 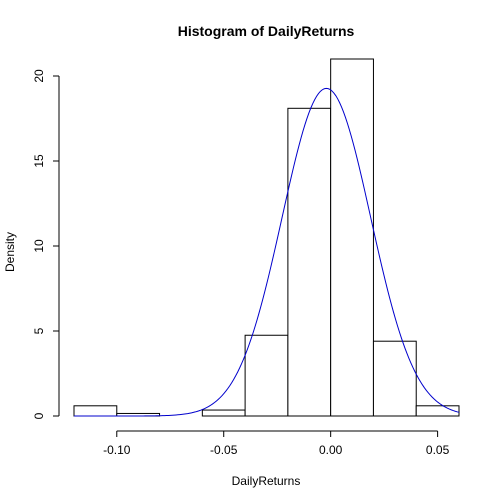 What do you see at coordinates (10, 252) in the screenshot?
I see `y-axis-label: Density` at bounding box center [10, 252].